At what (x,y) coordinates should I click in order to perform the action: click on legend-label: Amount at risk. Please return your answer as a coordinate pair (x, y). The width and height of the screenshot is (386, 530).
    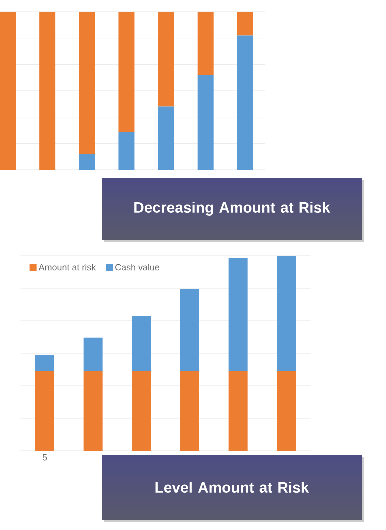
    Looking at the image, I should click on (67, 267).